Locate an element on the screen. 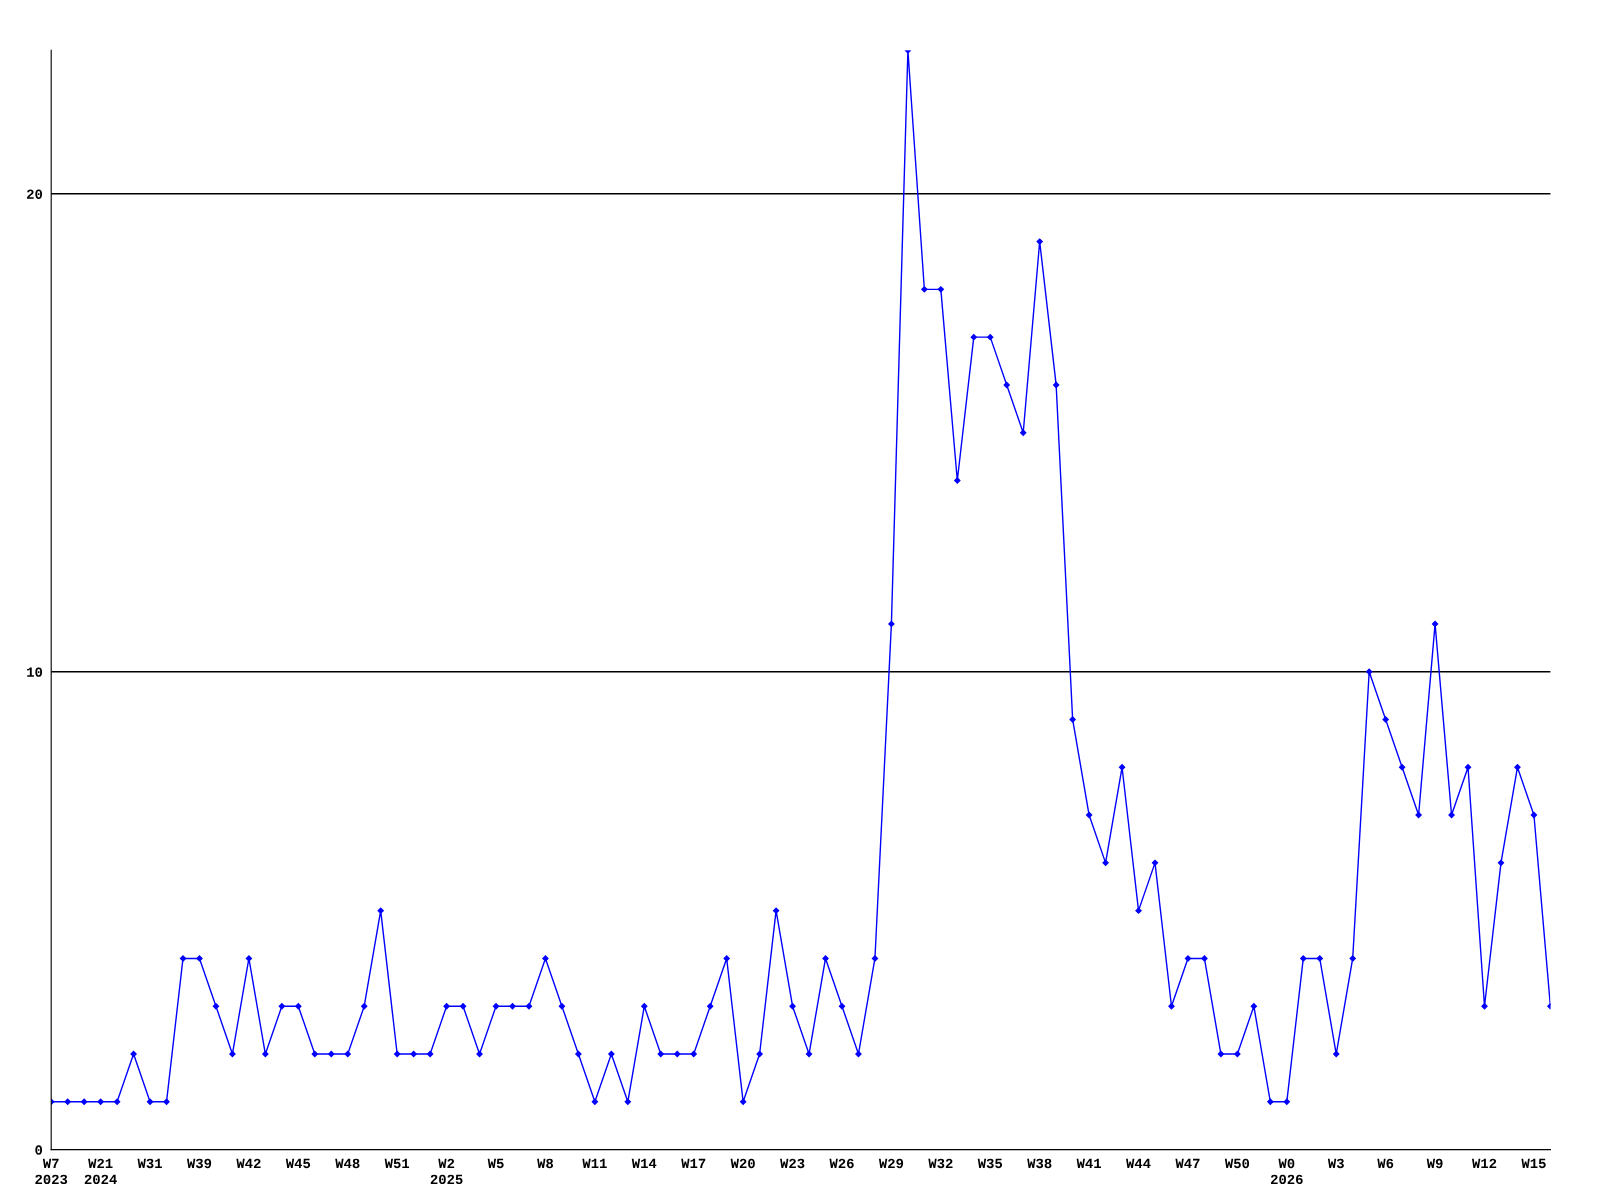 This screenshot has width=1600, height=1200. x-tick-label: W7 2023 is located at coordinates (51, 1171).